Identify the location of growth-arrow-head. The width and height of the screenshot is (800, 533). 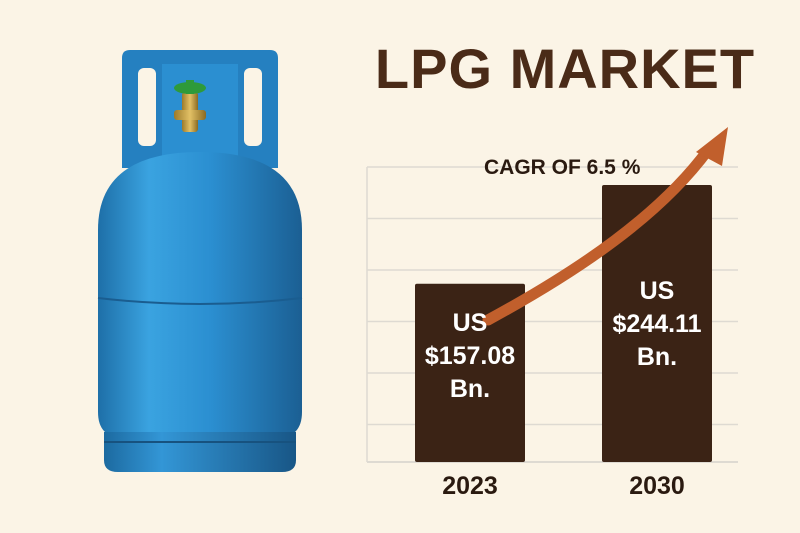
(712, 146).